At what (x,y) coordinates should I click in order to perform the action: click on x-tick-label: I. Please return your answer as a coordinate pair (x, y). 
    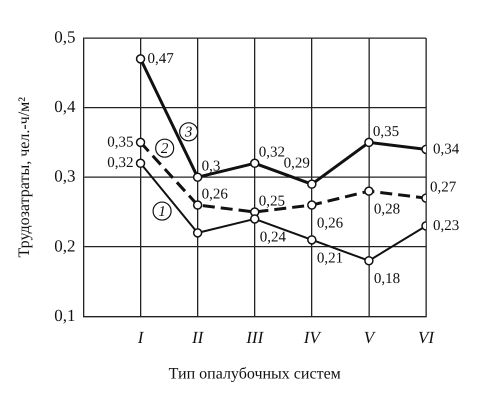
    Looking at the image, I should click on (140, 338).